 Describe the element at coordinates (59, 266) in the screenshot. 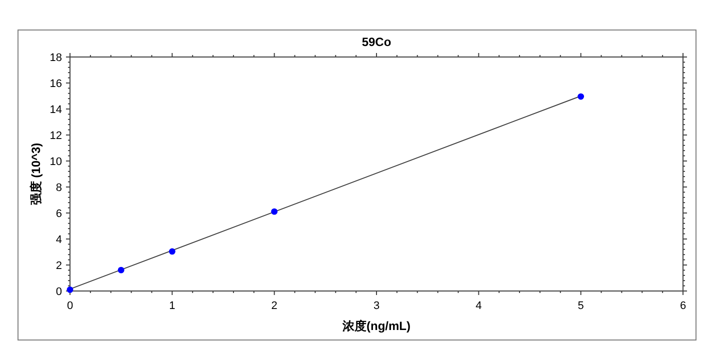

I see `y-tick-label: 2` at that location.